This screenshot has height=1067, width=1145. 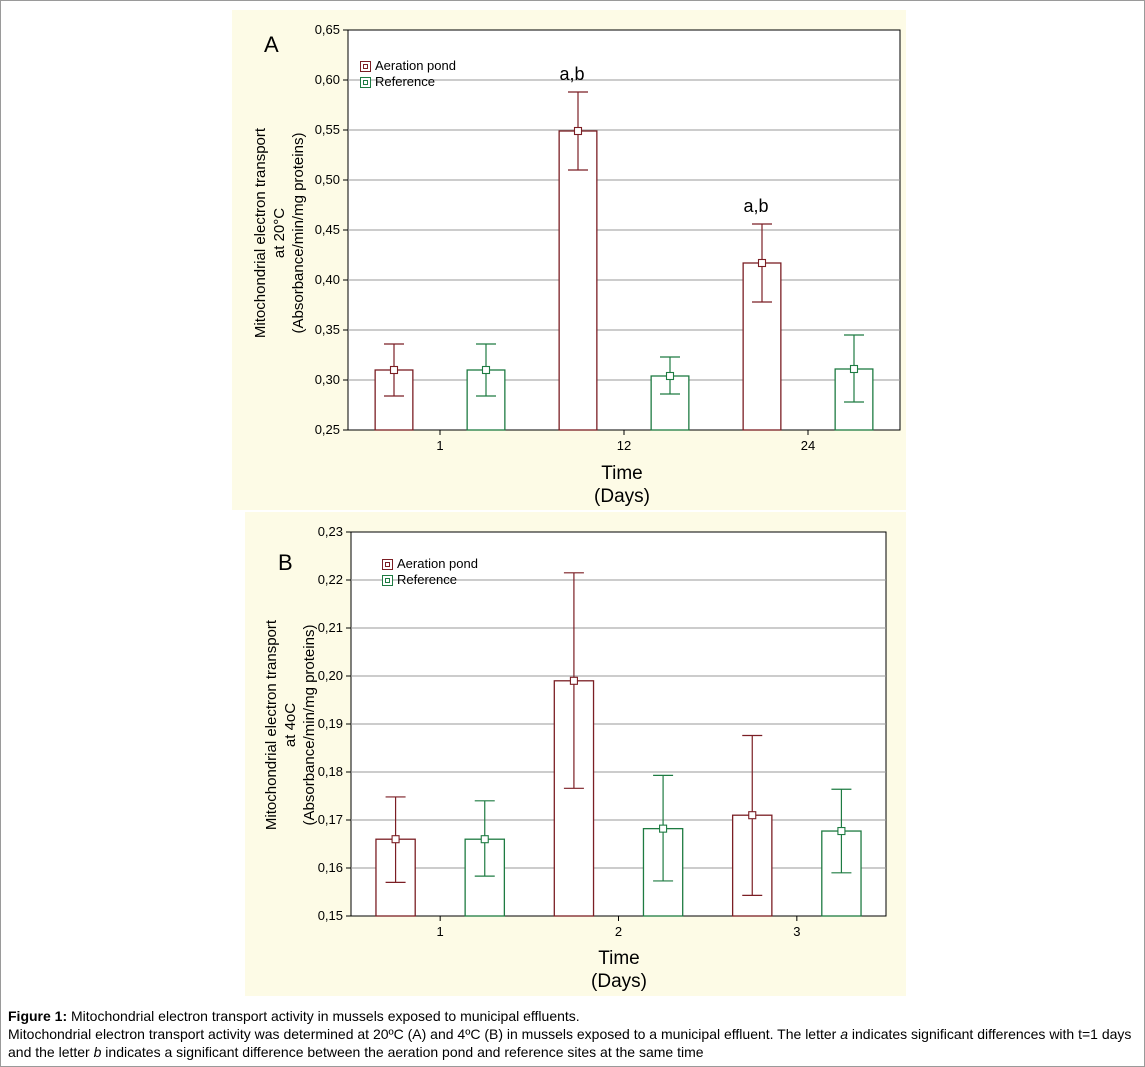 What do you see at coordinates (622, 485) in the screenshot?
I see `x-axis-title-a: Time (Days)` at bounding box center [622, 485].